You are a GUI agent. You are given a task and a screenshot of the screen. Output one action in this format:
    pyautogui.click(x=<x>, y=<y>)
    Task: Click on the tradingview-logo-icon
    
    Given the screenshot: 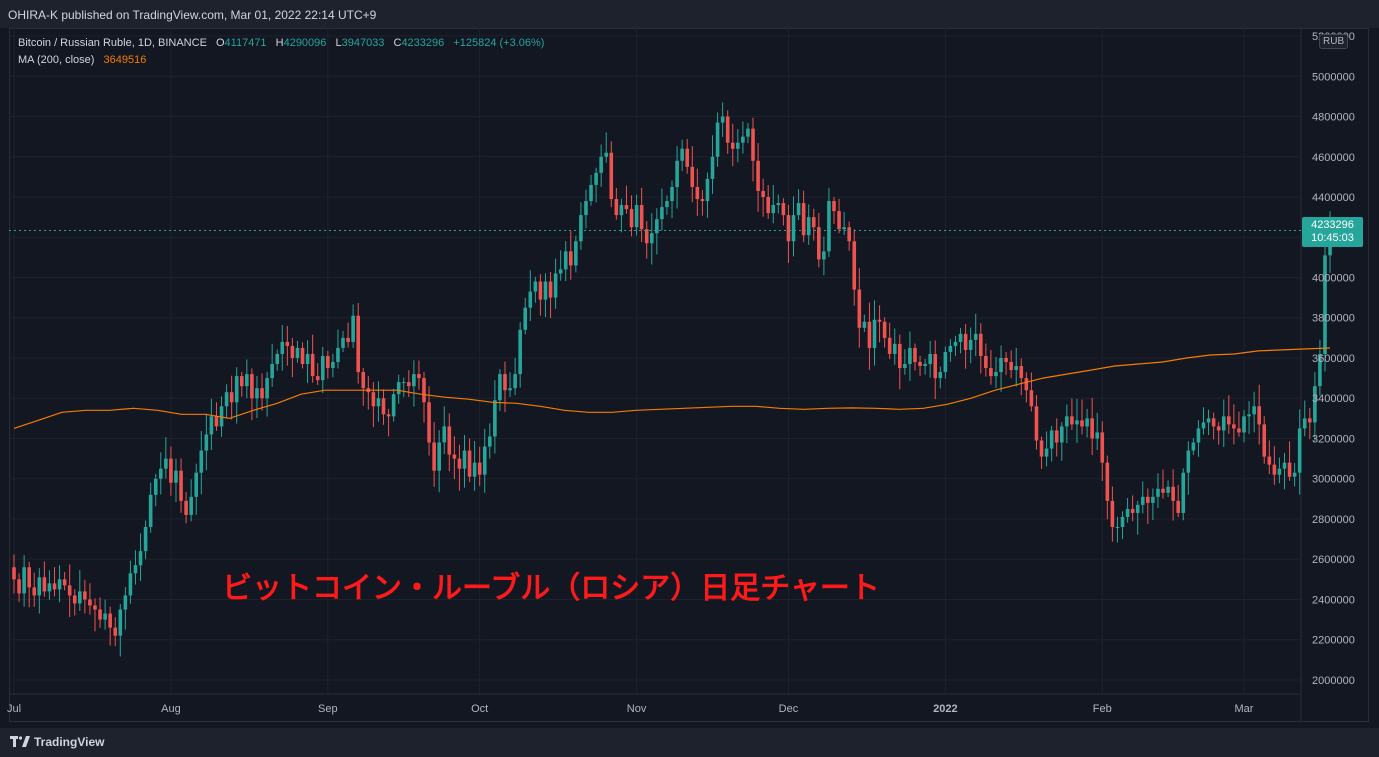 What is the action you would take?
    pyautogui.click(x=20, y=741)
    